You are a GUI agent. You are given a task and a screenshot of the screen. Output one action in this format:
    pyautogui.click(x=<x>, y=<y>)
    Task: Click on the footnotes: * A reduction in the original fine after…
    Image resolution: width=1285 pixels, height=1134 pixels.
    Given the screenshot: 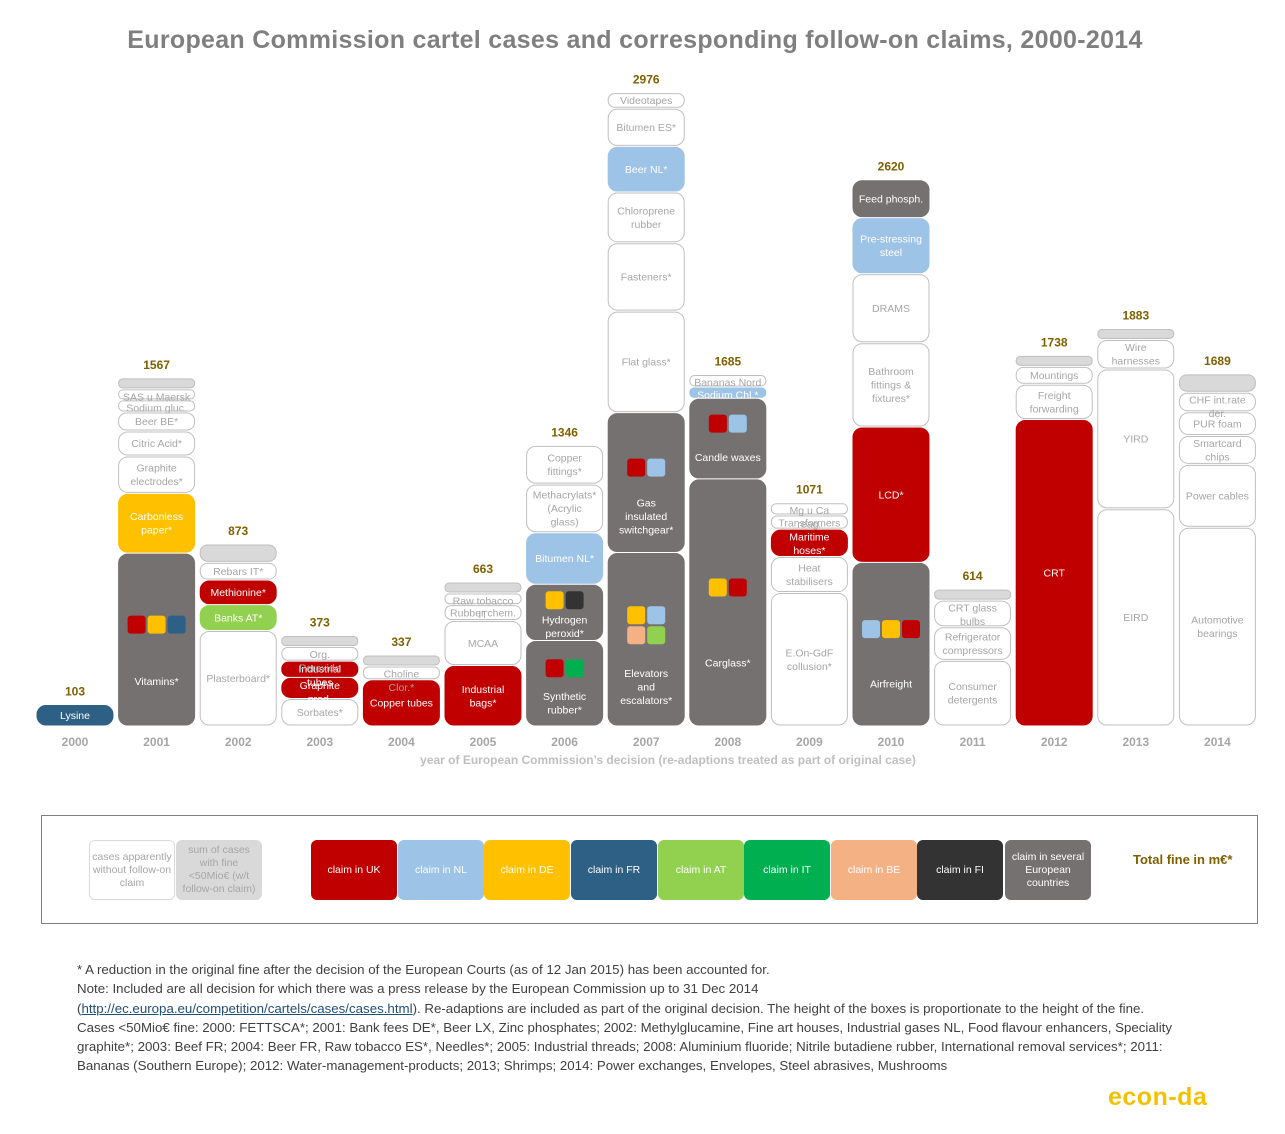 What is the action you would take?
    pyautogui.click(x=627, y=1018)
    